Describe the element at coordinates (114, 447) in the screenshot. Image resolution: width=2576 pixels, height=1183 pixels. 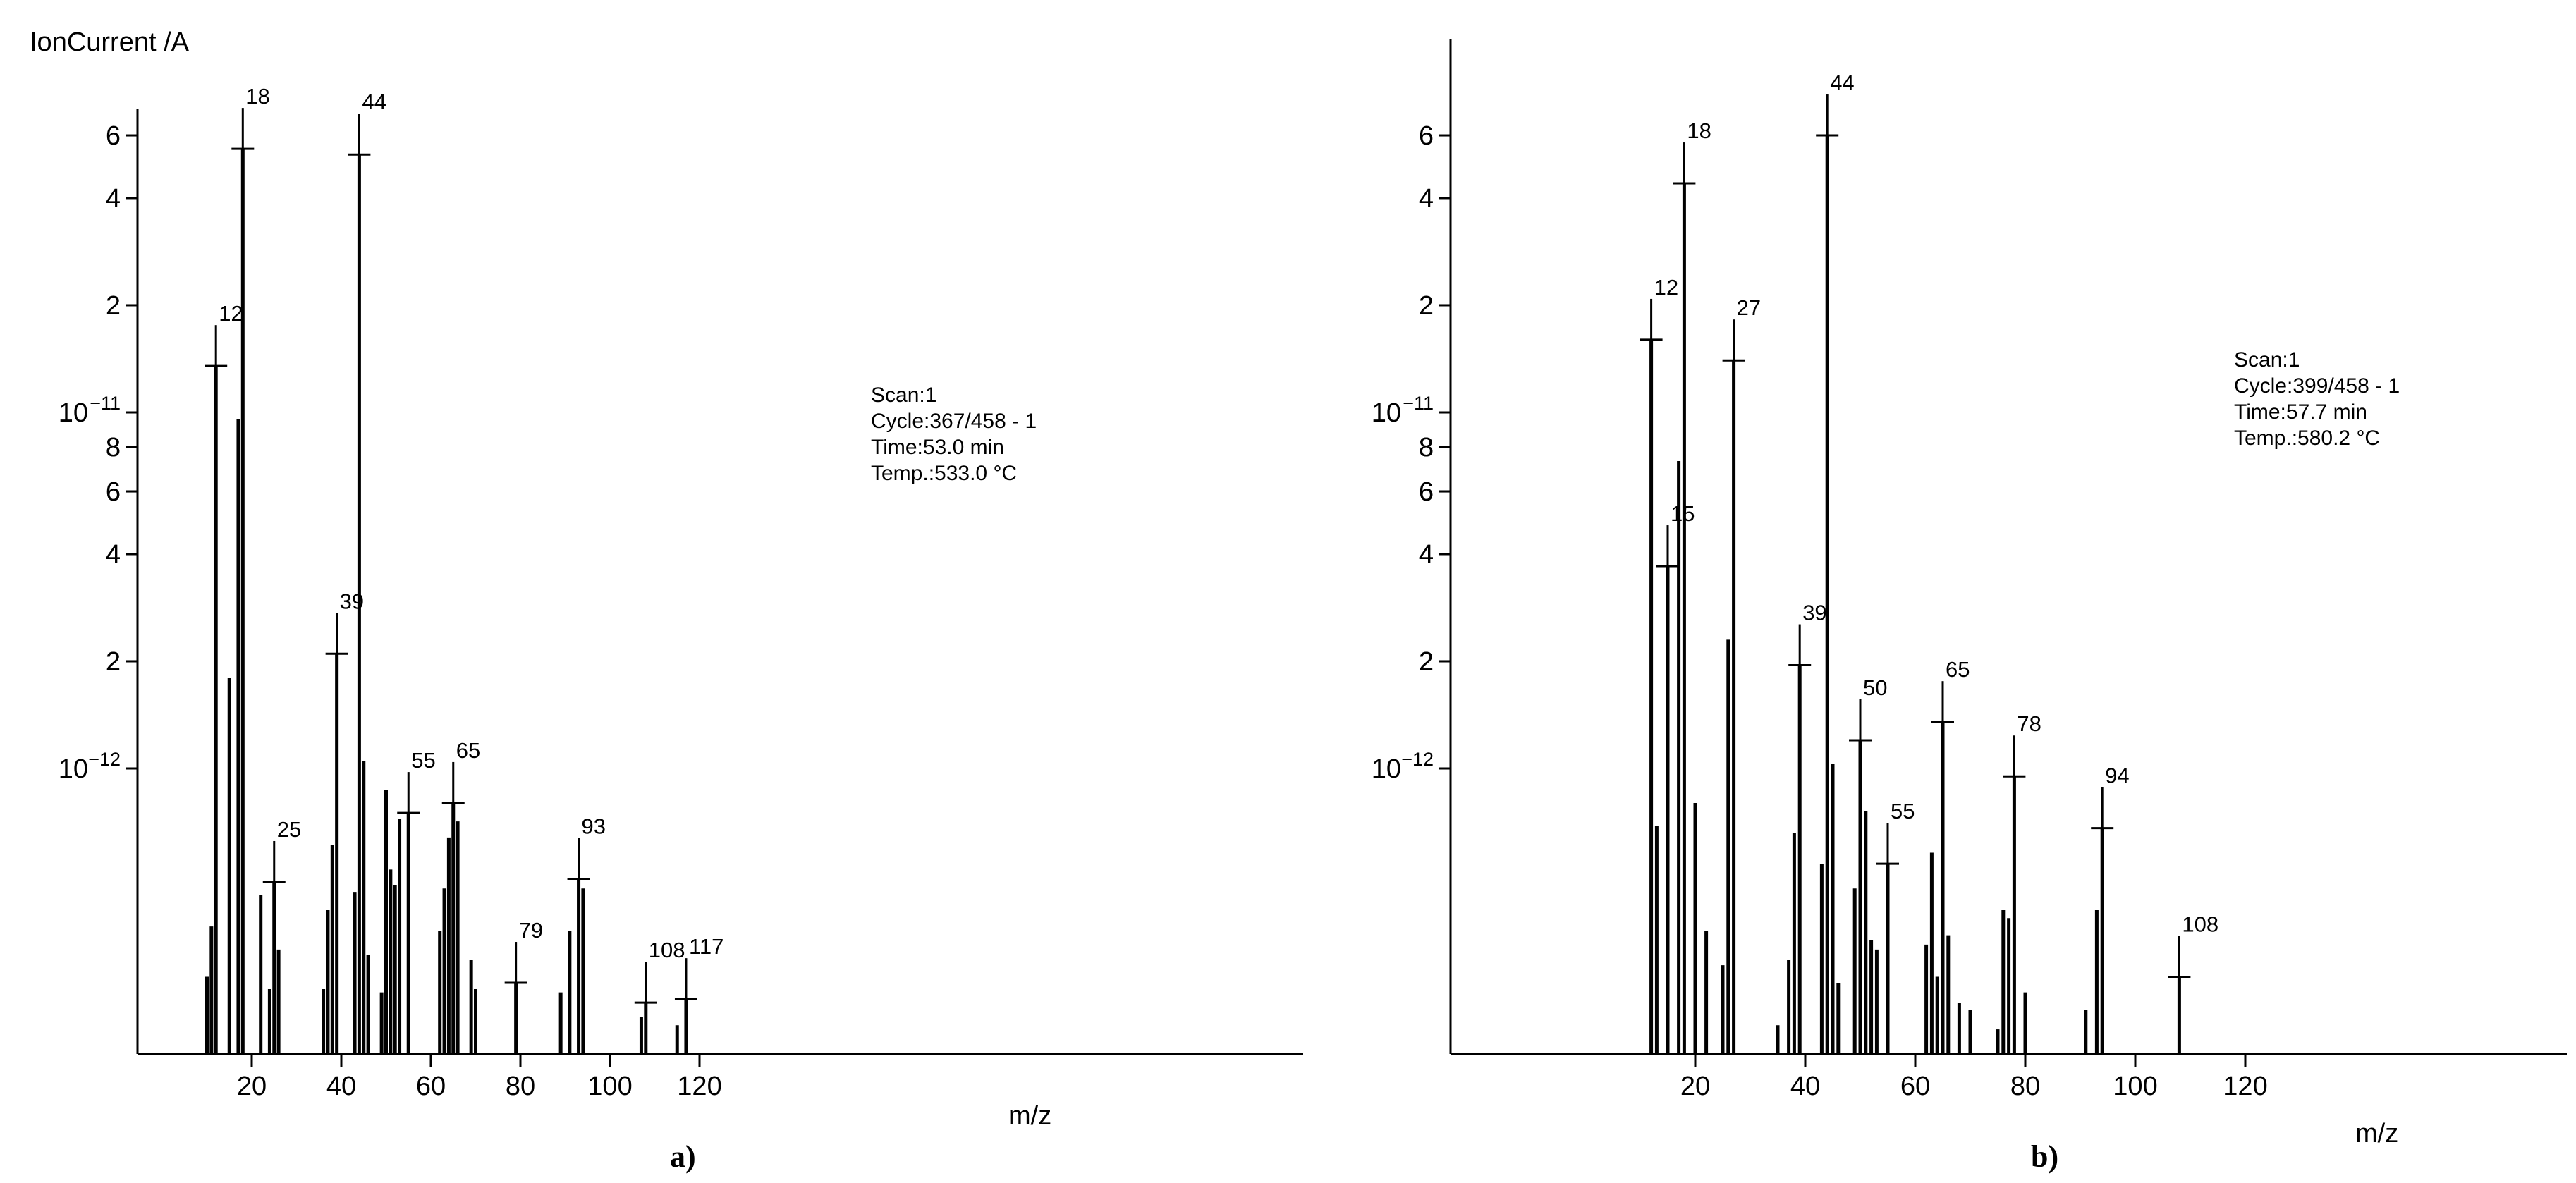
I see `panel-a-y-tick-label: 8` at that location.